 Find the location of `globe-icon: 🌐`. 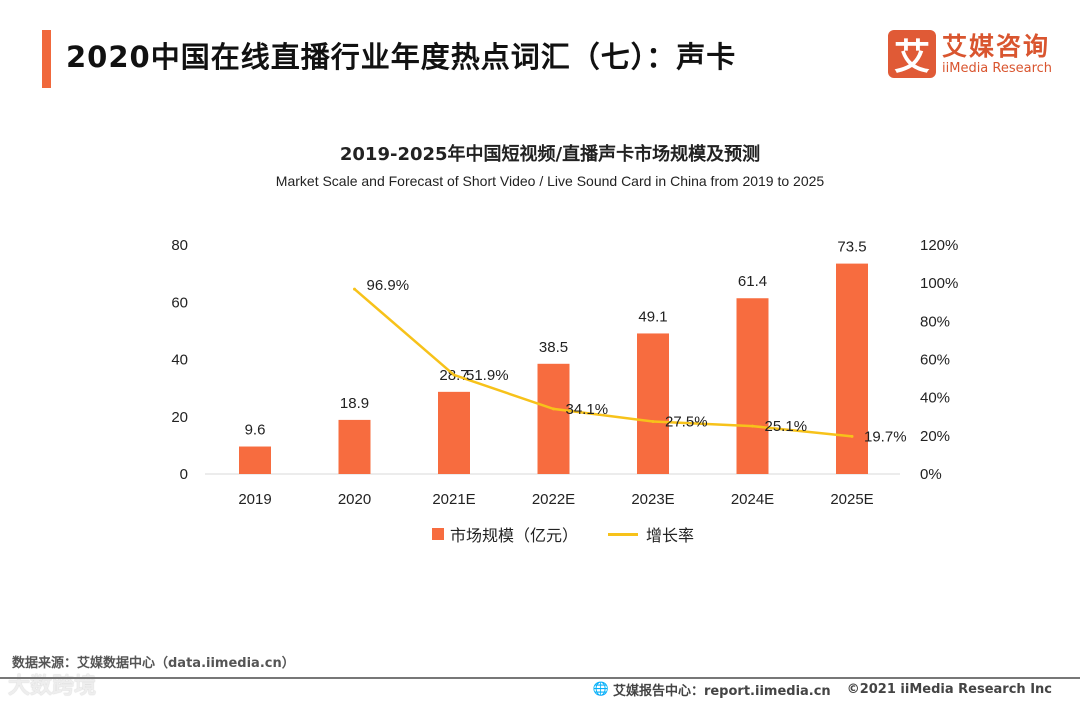

globe-icon: 🌐 is located at coordinates (600, 689).